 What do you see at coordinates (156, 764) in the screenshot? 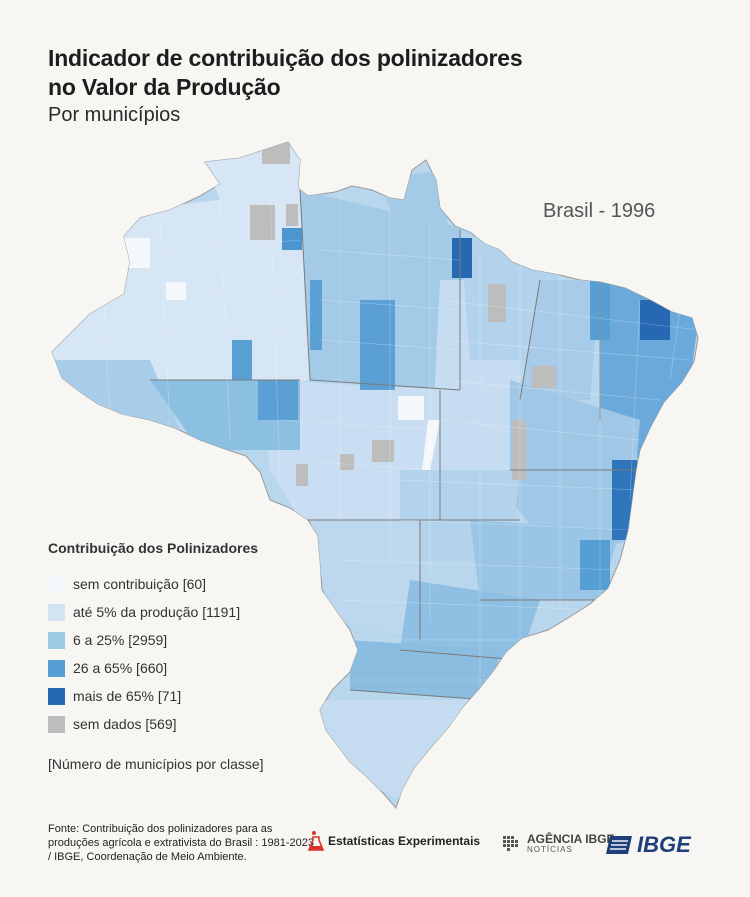
I see `legend-note: [Número de municípios por classe]` at bounding box center [156, 764].